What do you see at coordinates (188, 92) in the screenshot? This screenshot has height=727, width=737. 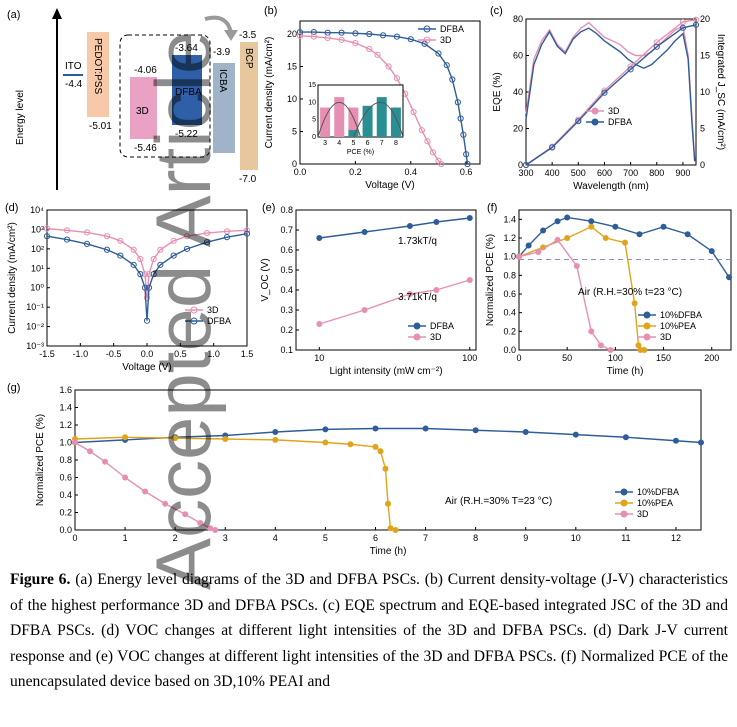 I see `dfba-label: DFBA` at bounding box center [188, 92].